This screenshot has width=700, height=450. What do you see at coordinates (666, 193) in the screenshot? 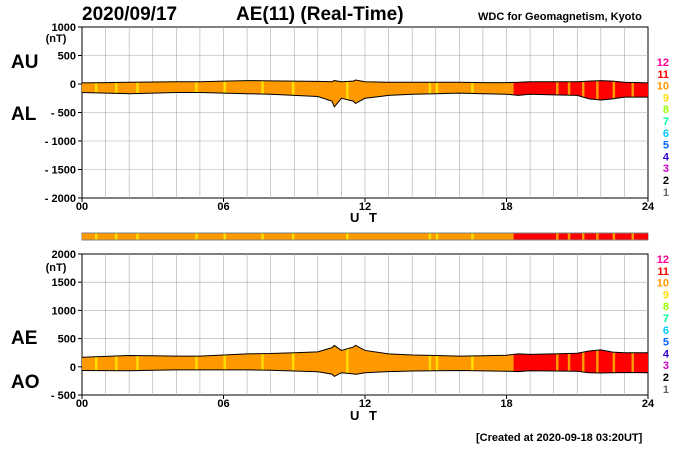
I see `legend-level-1: 1` at bounding box center [666, 193].